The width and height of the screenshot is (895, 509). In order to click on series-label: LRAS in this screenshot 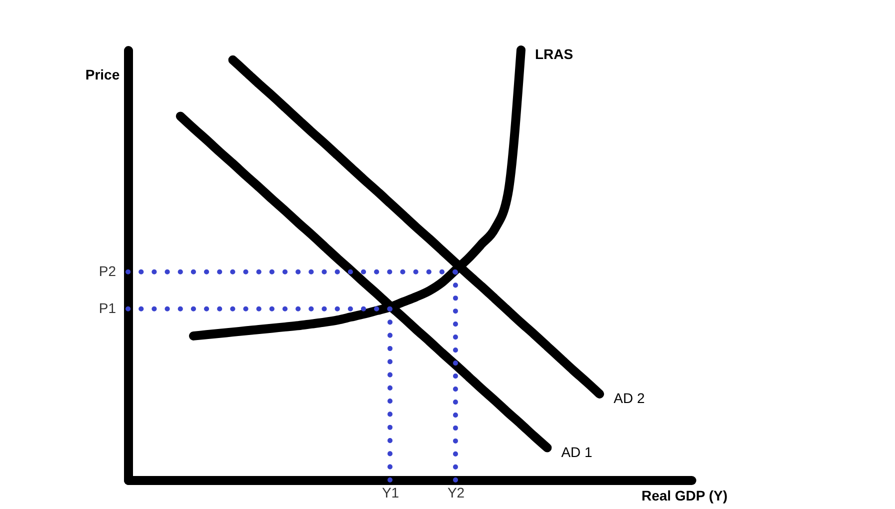, I will do `click(554, 54)`.